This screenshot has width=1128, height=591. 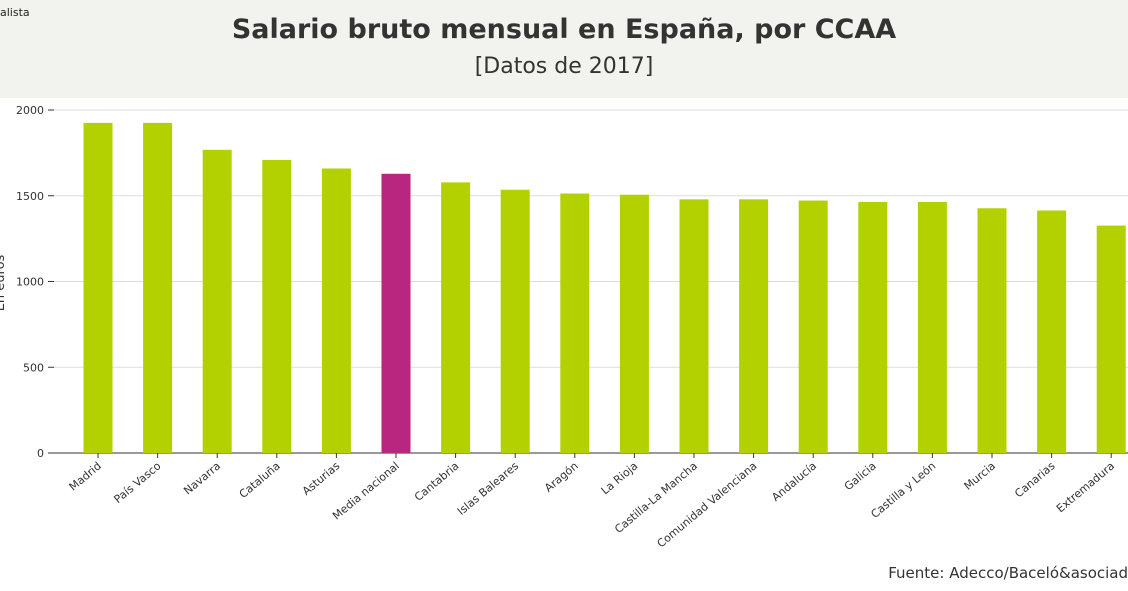 I want to click on x-tick-label: Cataluña, so click(x=260, y=480).